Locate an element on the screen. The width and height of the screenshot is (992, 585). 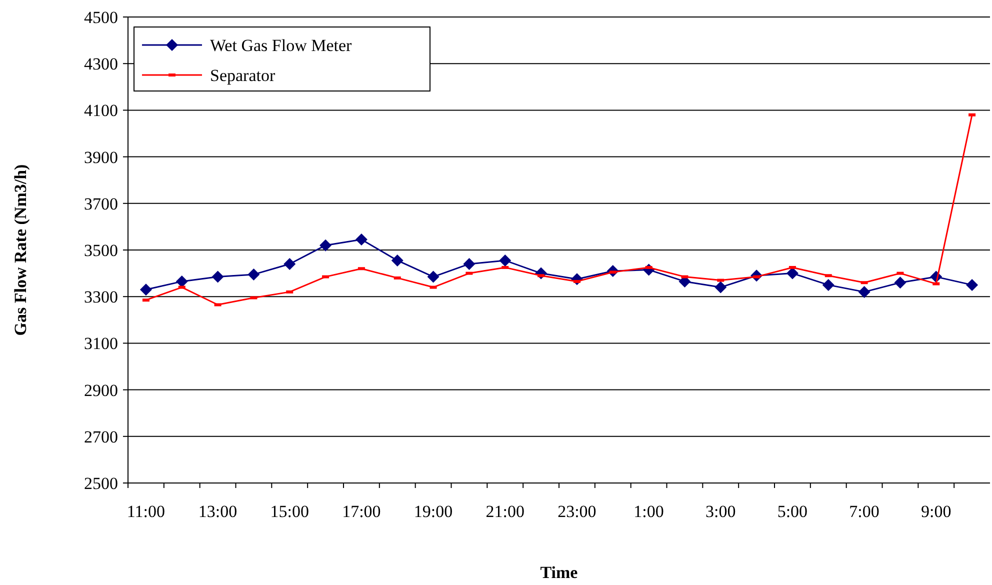
y-tick-label: 3100 is located at coordinates (101, 344).